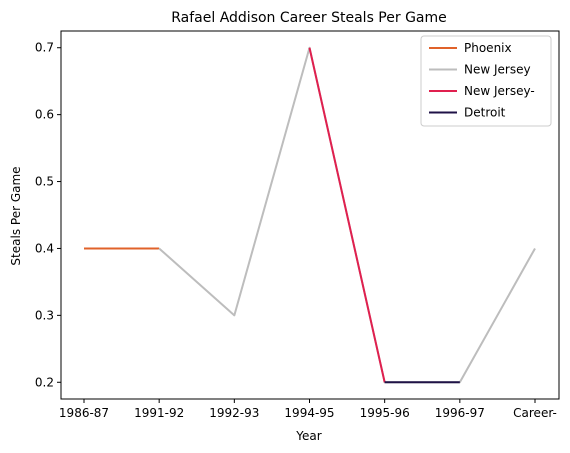  What do you see at coordinates (385, 413) in the screenshot?
I see `x-tick-label: 1995-96` at bounding box center [385, 413].